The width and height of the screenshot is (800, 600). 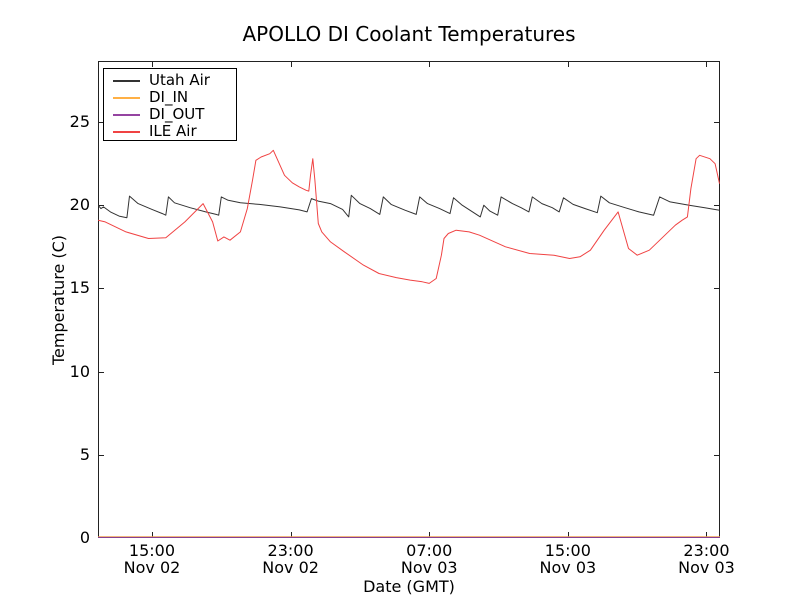 I want to click on legend-label: ILE Air, so click(x=173, y=131).